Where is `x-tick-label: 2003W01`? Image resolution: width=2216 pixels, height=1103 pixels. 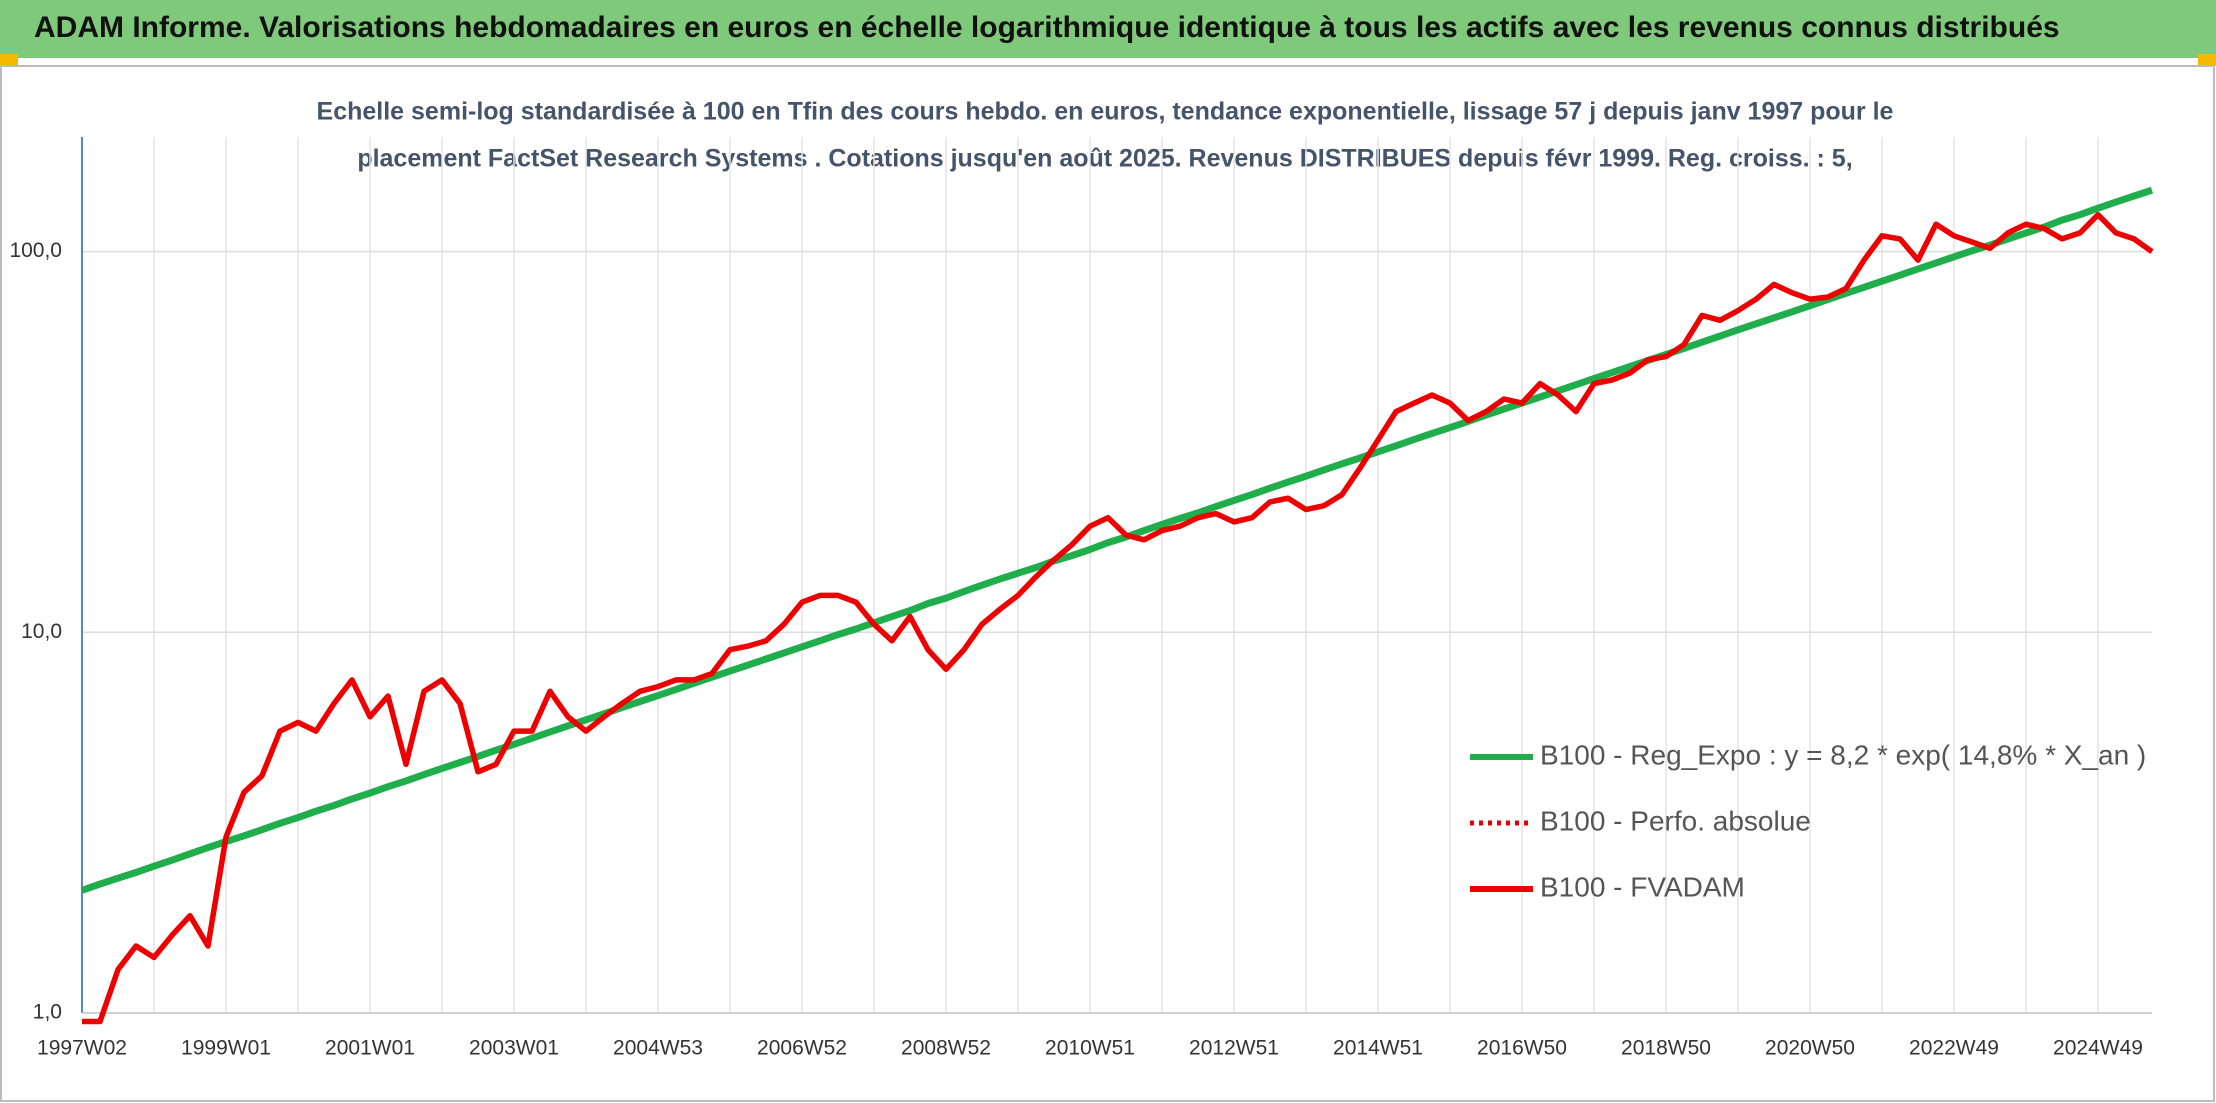 x-tick-label: 2003W01 is located at coordinates (514, 1048).